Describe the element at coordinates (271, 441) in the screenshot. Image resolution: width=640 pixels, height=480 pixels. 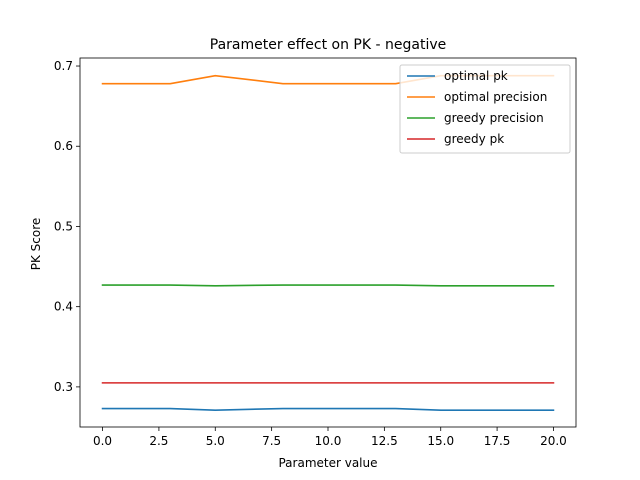
I see `x-tick-label: 7.5` at that location.